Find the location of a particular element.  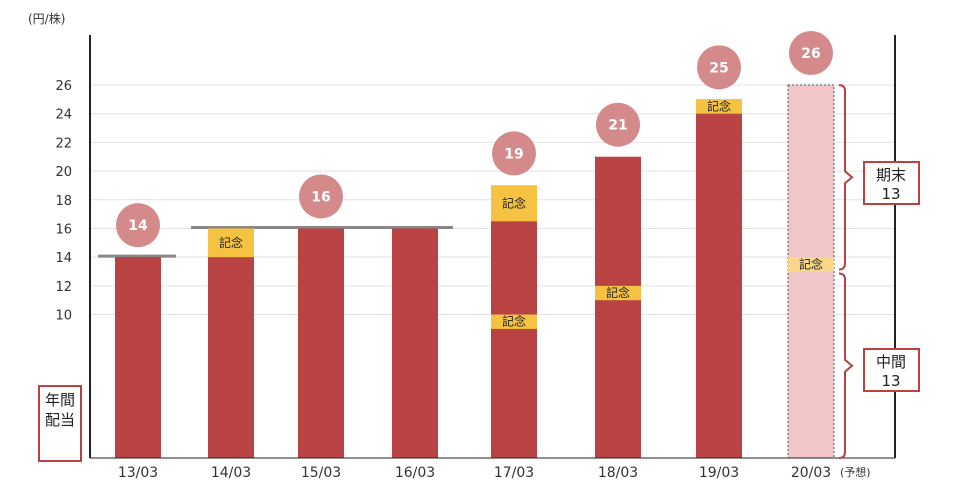

y-tick-labels: 10 12 14 16 18 20 22 24 26 is located at coordinates (63, 201).